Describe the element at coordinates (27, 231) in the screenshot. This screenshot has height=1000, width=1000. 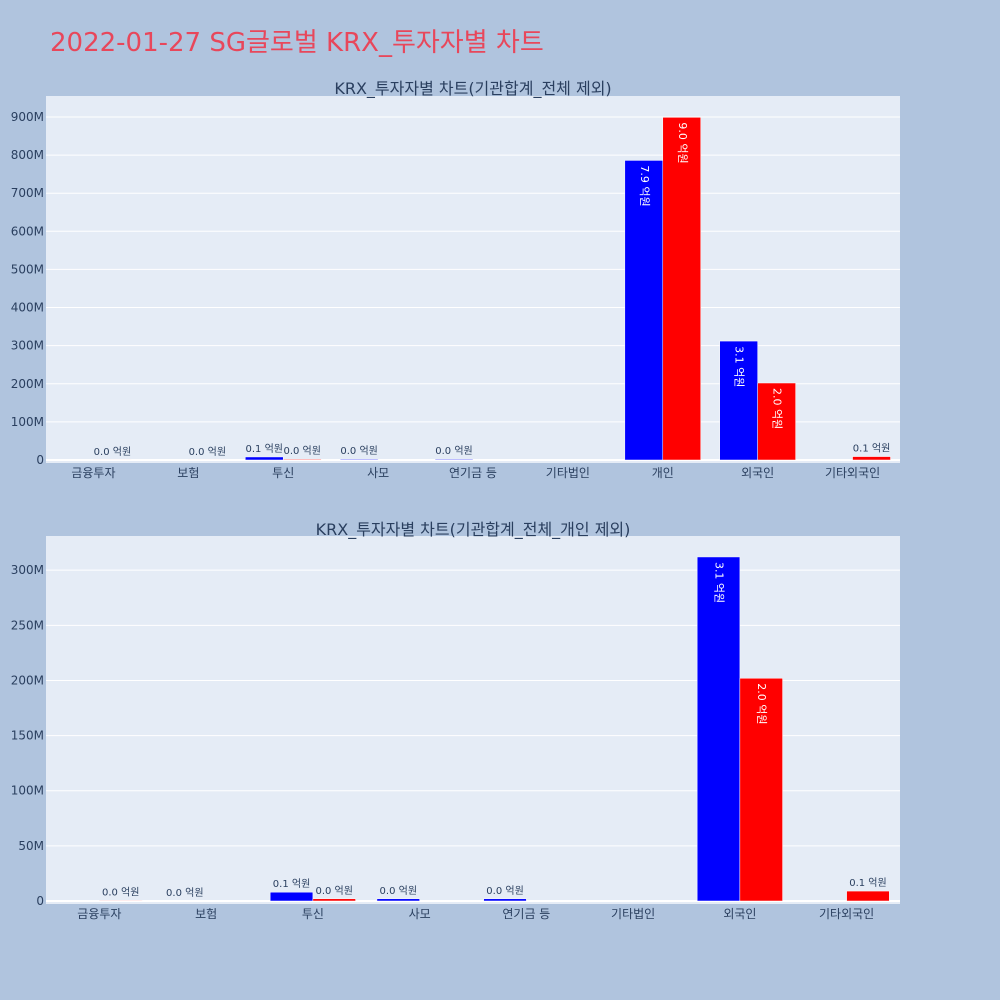
I see `y-tick-label: 600M` at that location.